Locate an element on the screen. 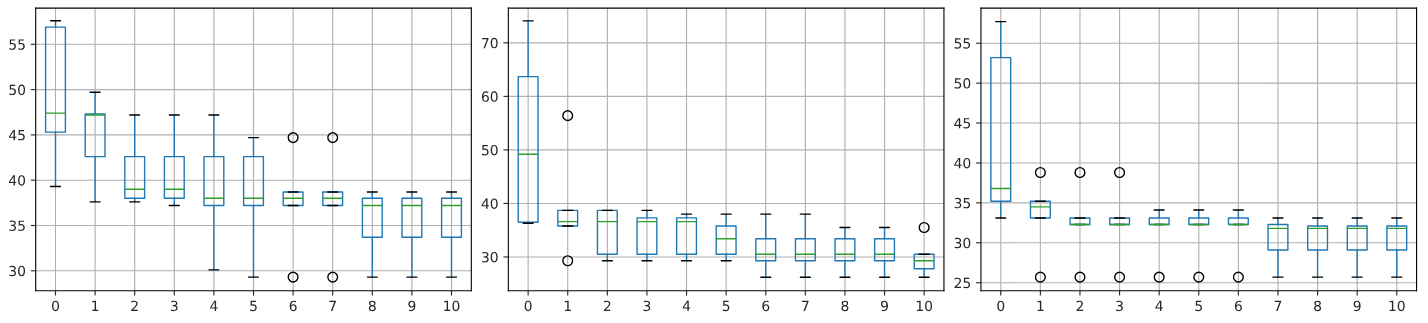 The image size is (1428, 323). y-tick-label: 70 is located at coordinates (490, 43).